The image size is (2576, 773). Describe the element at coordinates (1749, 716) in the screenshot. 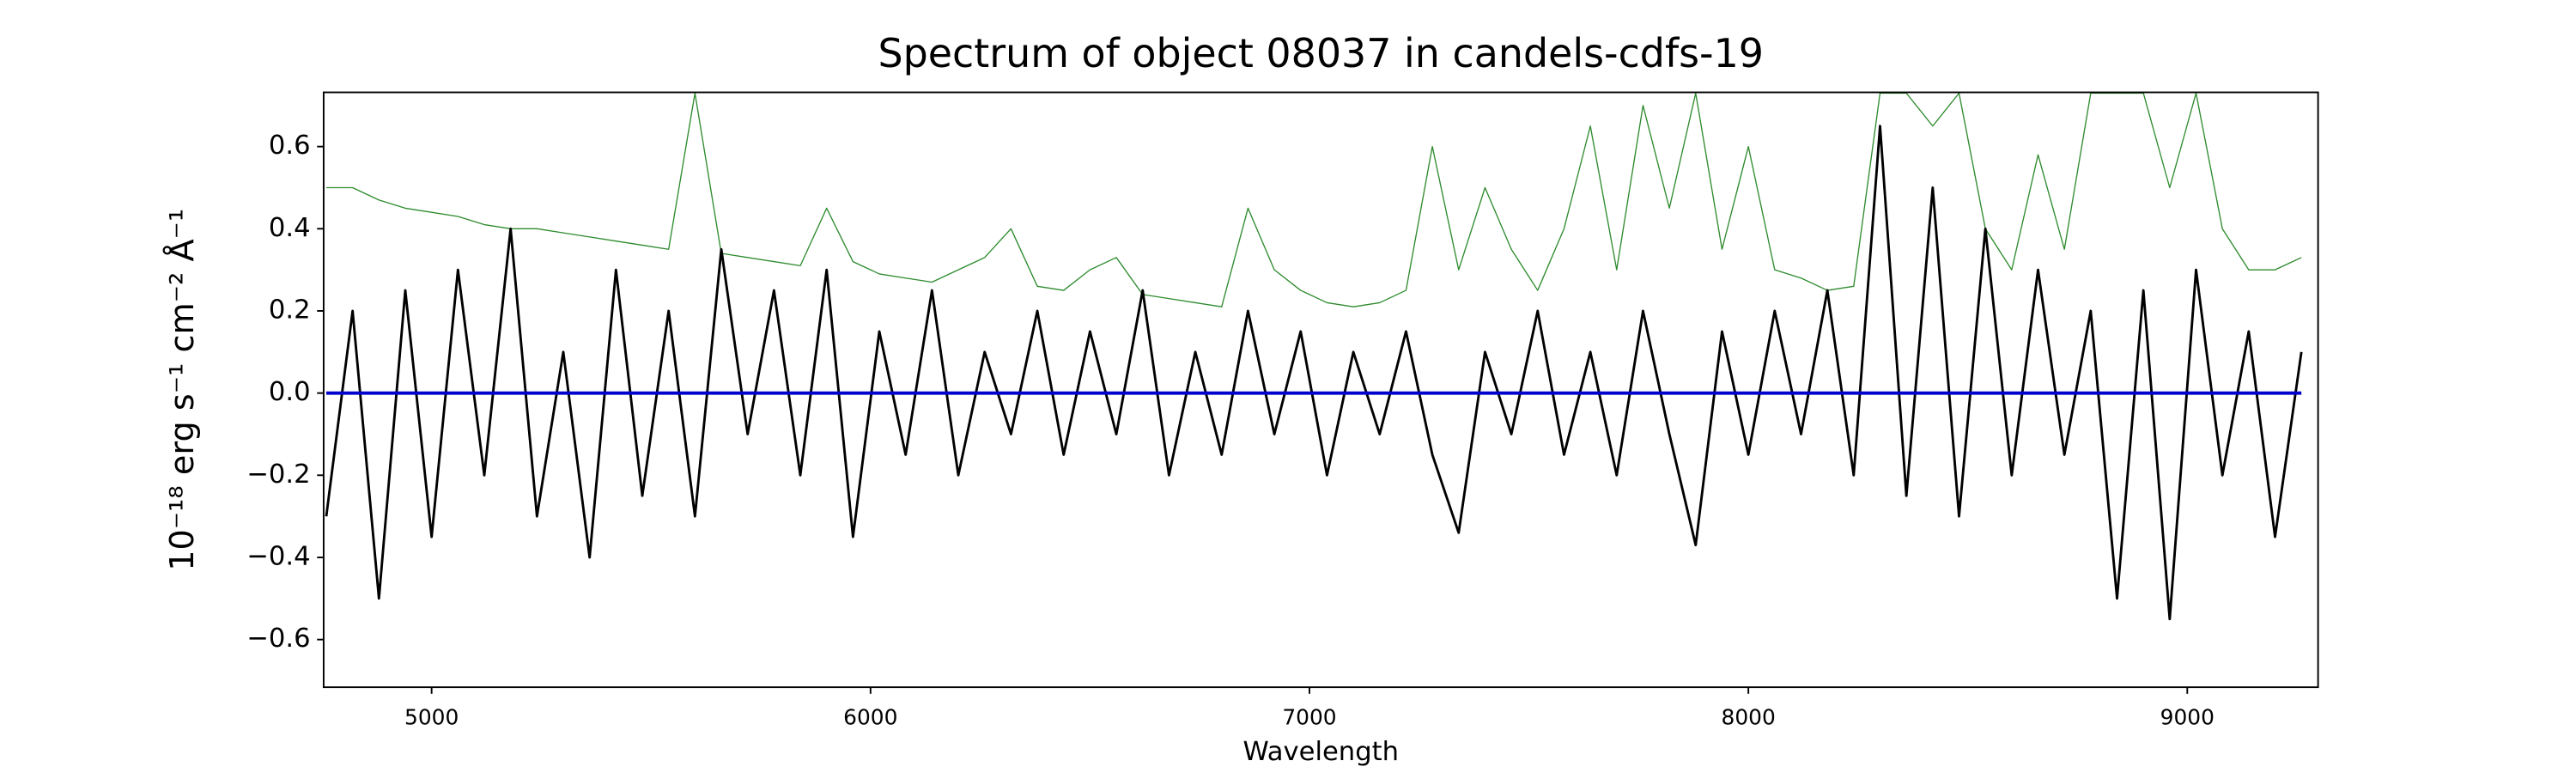

I see `x-tick-label: 8000` at that location.